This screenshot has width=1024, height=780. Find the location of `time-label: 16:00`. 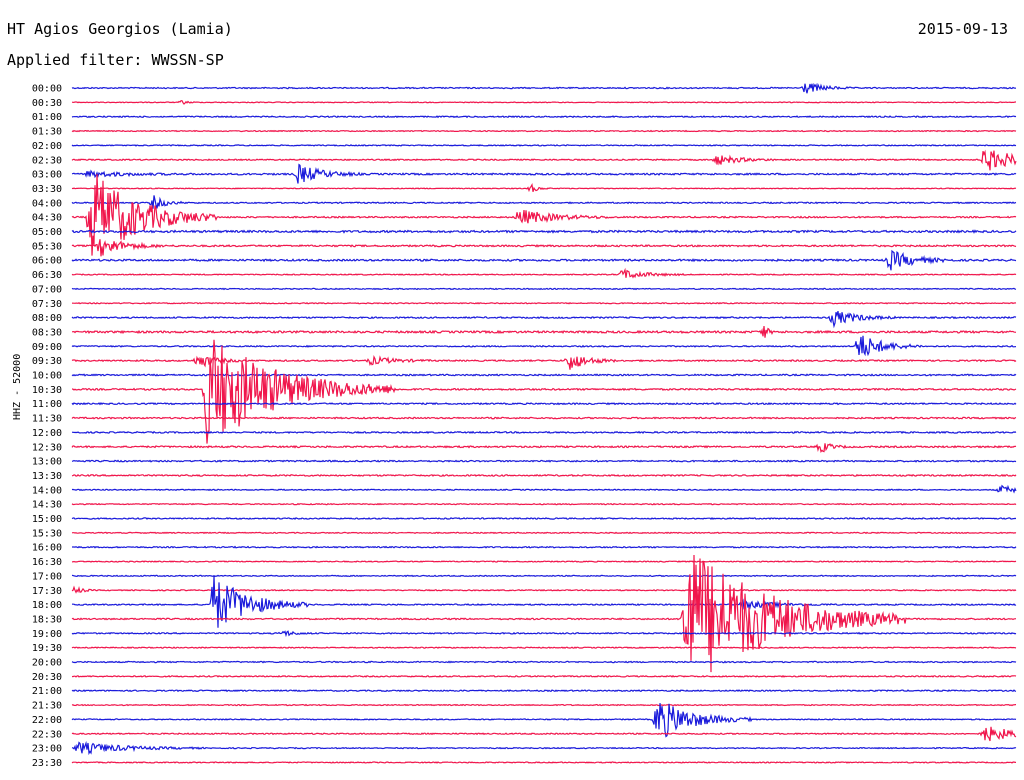

time-label: 16:00 is located at coordinates (47, 548).